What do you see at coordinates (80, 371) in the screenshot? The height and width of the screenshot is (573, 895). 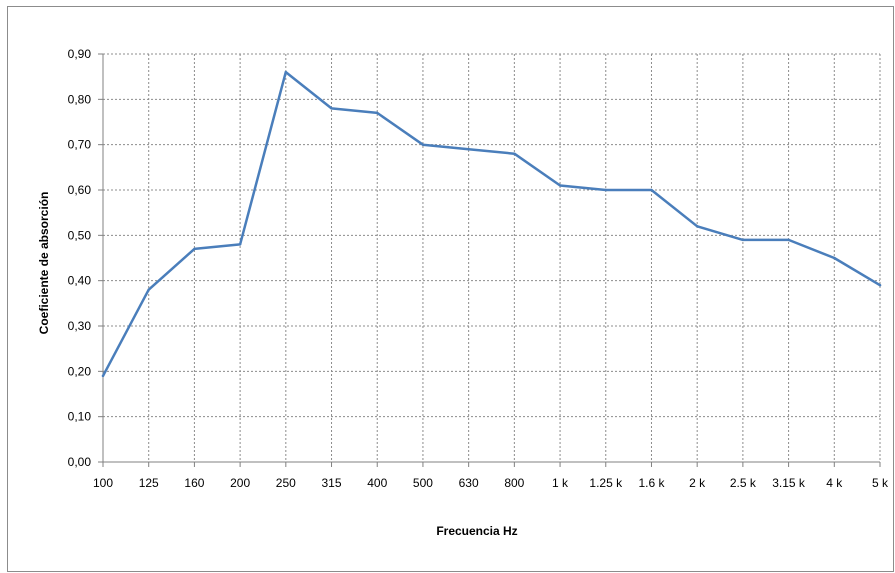 I see `y-tick-label: 0,20` at bounding box center [80, 371].